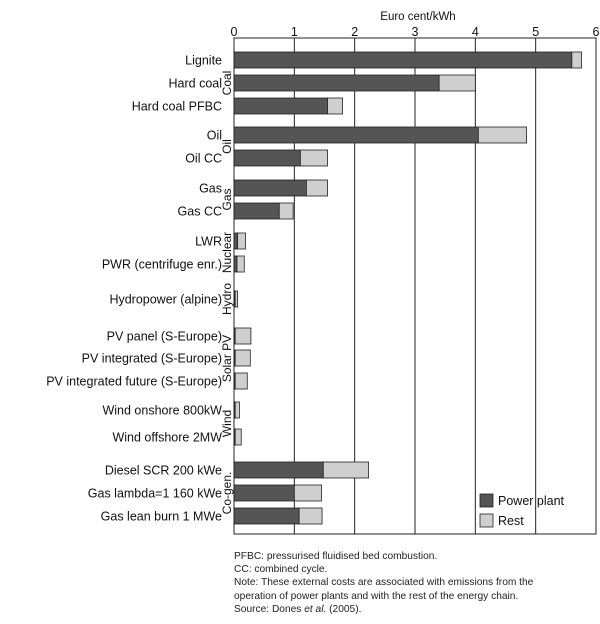  I want to click on legend-label-0: Power plant, so click(531, 501).